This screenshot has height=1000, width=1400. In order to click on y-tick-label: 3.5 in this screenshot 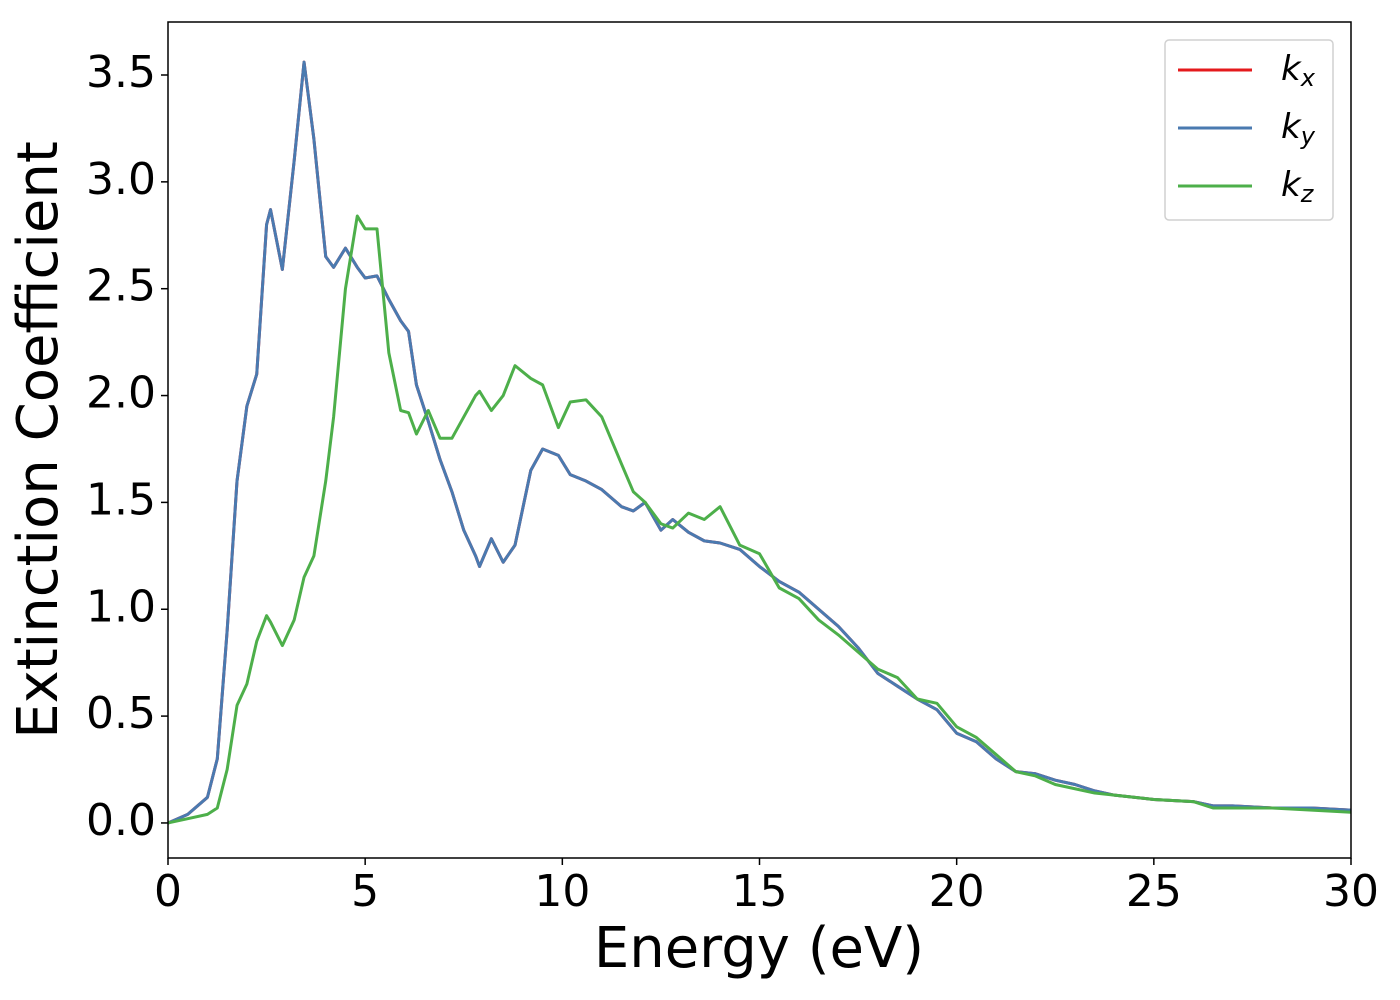, I will do `click(121, 72)`.